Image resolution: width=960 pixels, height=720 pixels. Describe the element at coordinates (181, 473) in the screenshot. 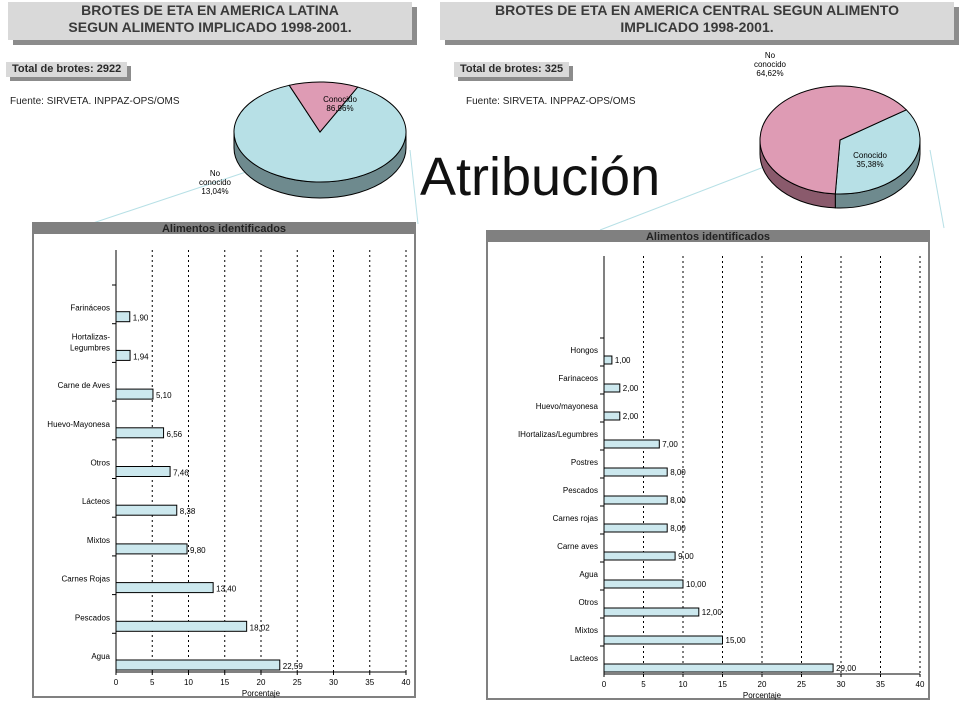

I see `bar-value-label: 7,46` at that location.